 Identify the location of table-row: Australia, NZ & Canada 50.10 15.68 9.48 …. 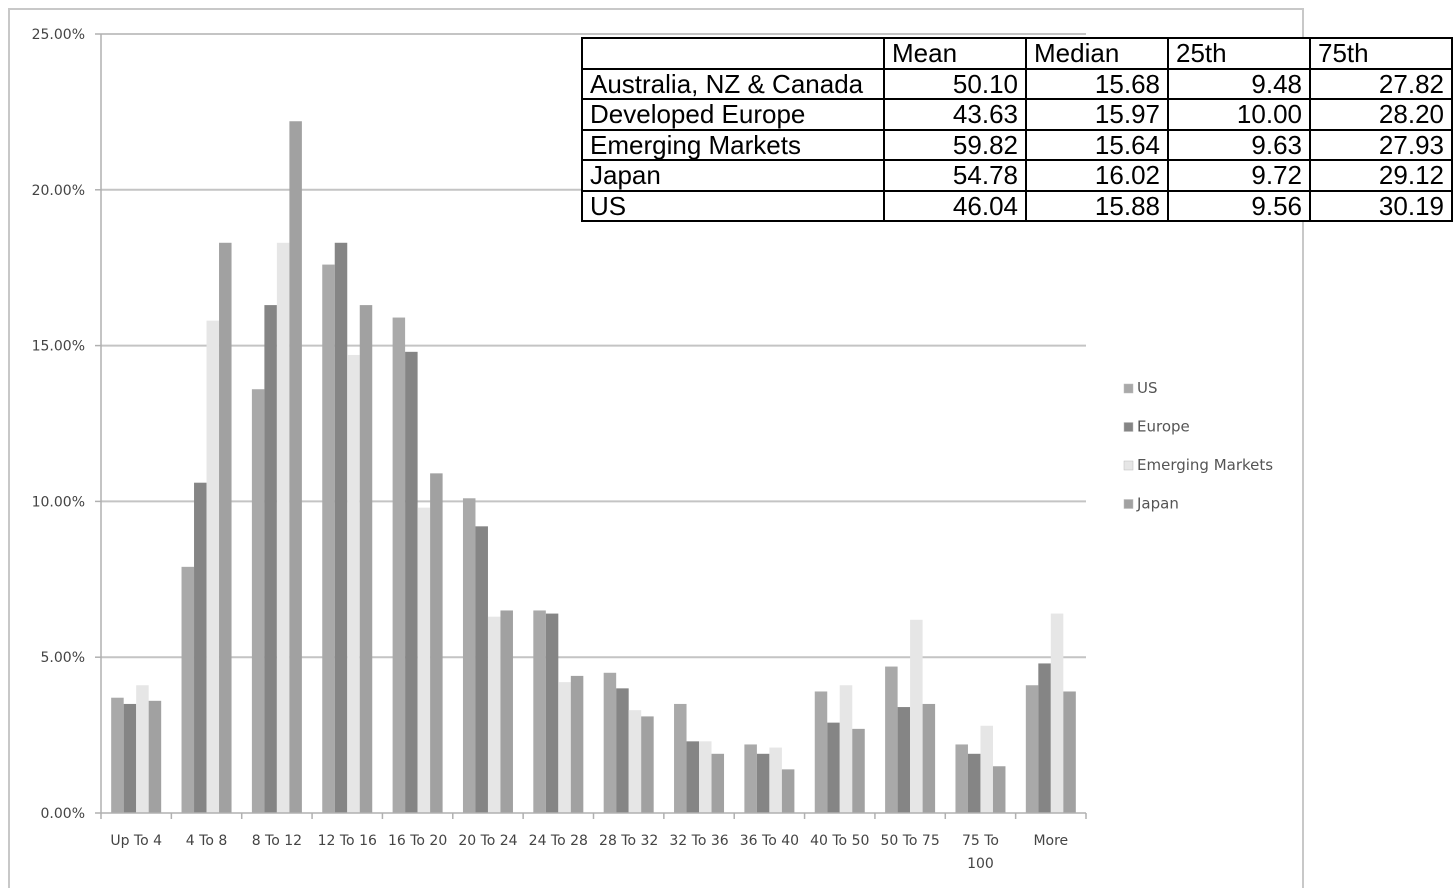
(1017, 83).